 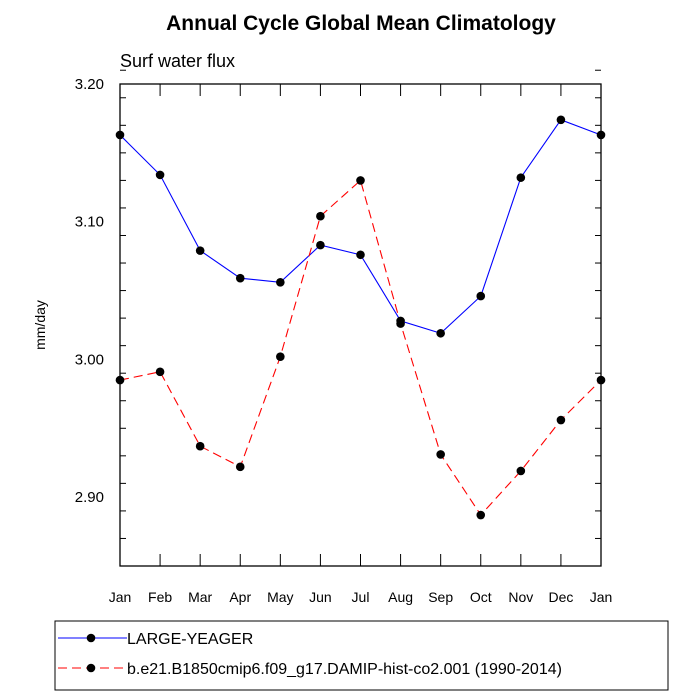 I want to click on y-tick-label: 3.20, so click(x=89, y=84).